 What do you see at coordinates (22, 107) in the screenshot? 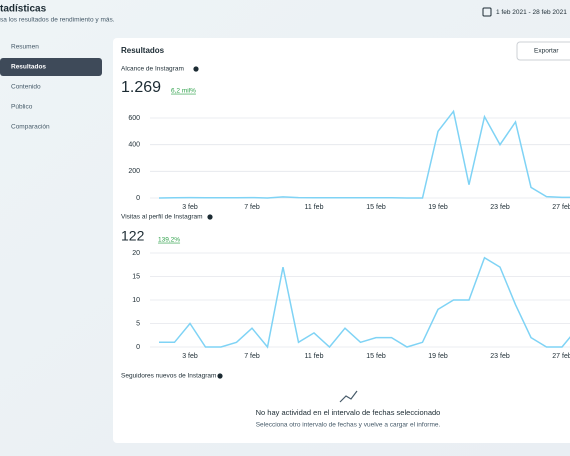
I see `nav-item: Público` at bounding box center [22, 107].